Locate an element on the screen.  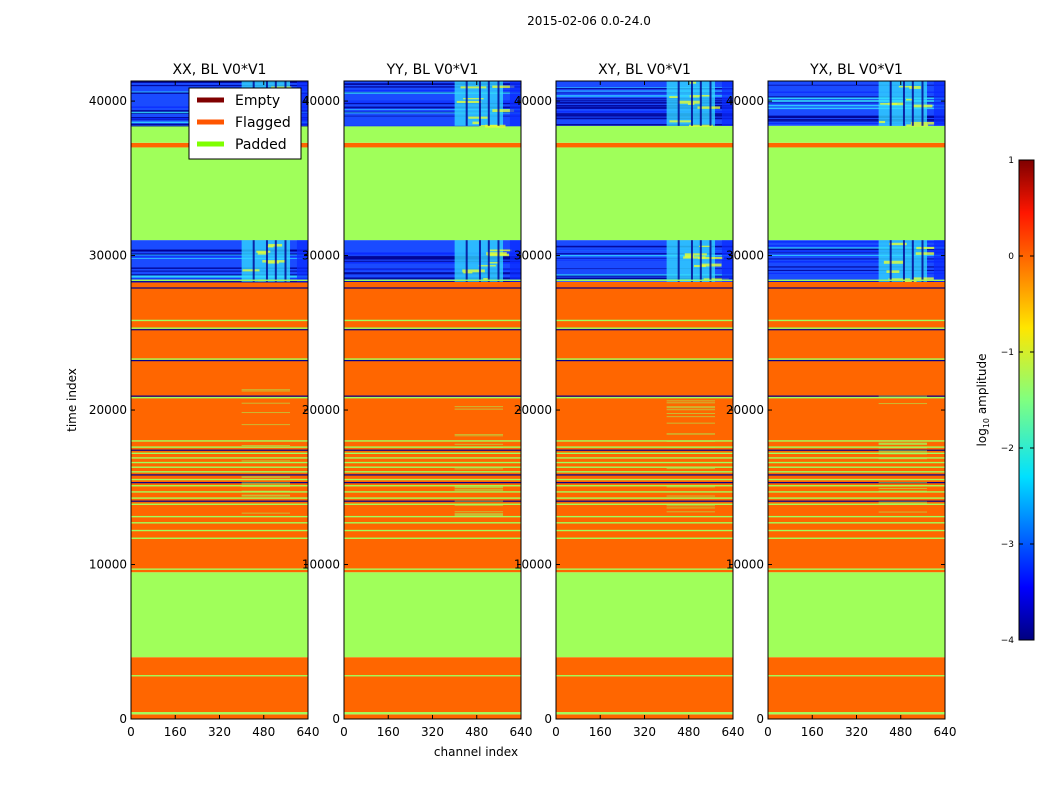
band-data_faint is located at coordinates (219, 713).